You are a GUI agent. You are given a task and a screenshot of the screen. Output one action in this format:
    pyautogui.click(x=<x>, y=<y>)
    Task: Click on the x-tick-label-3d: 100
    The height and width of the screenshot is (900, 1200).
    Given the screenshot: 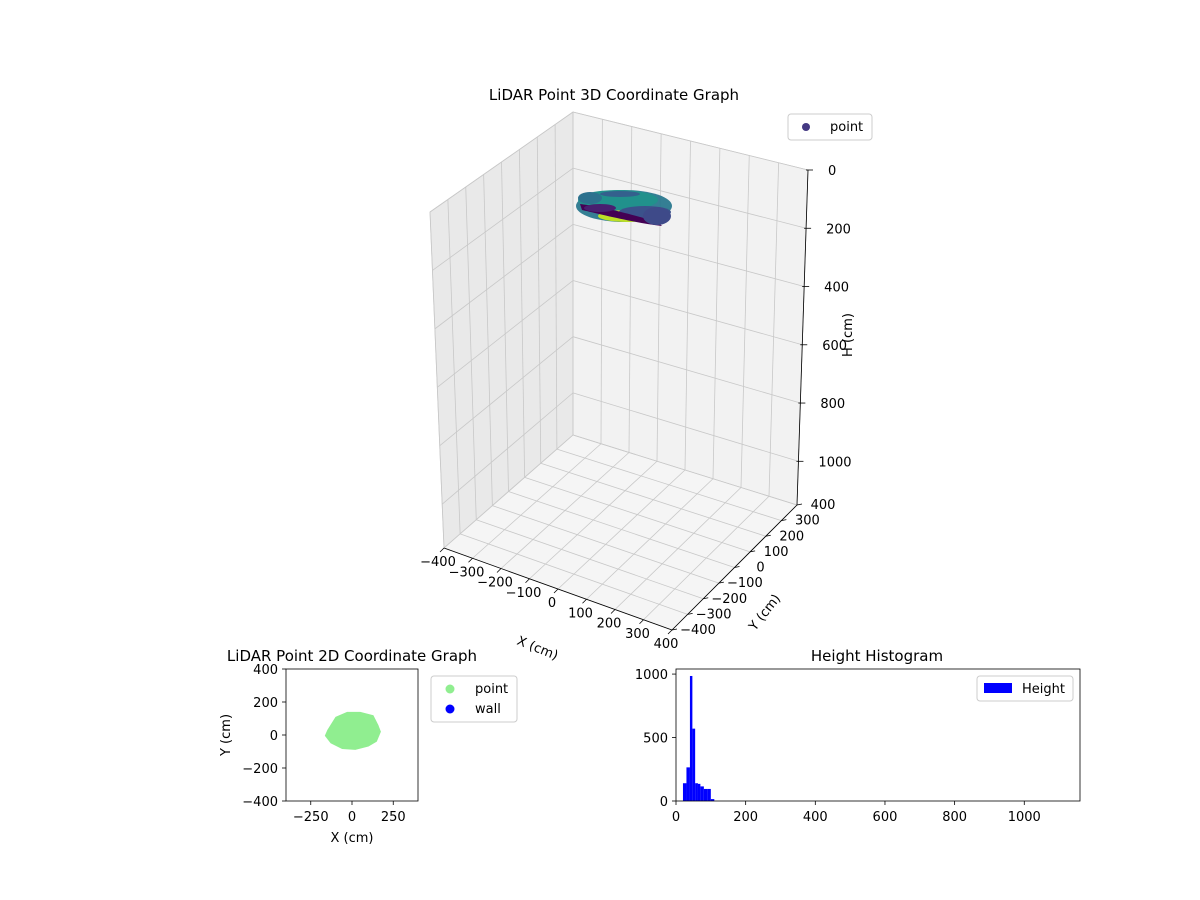 What is the action you would take?
    pyautogui.click(x=580, y=613)
    